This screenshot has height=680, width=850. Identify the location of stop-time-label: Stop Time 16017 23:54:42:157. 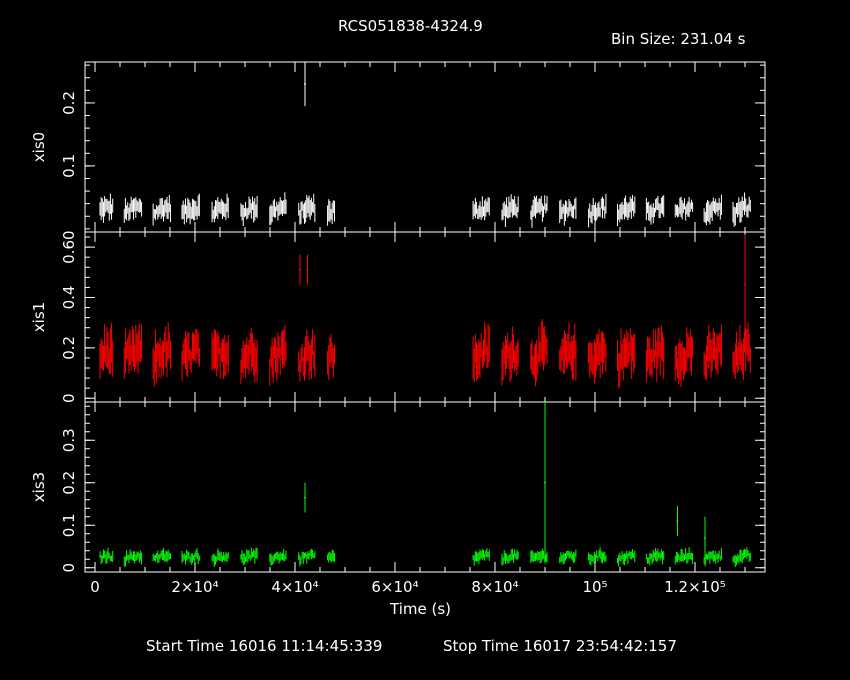
(560, 646).